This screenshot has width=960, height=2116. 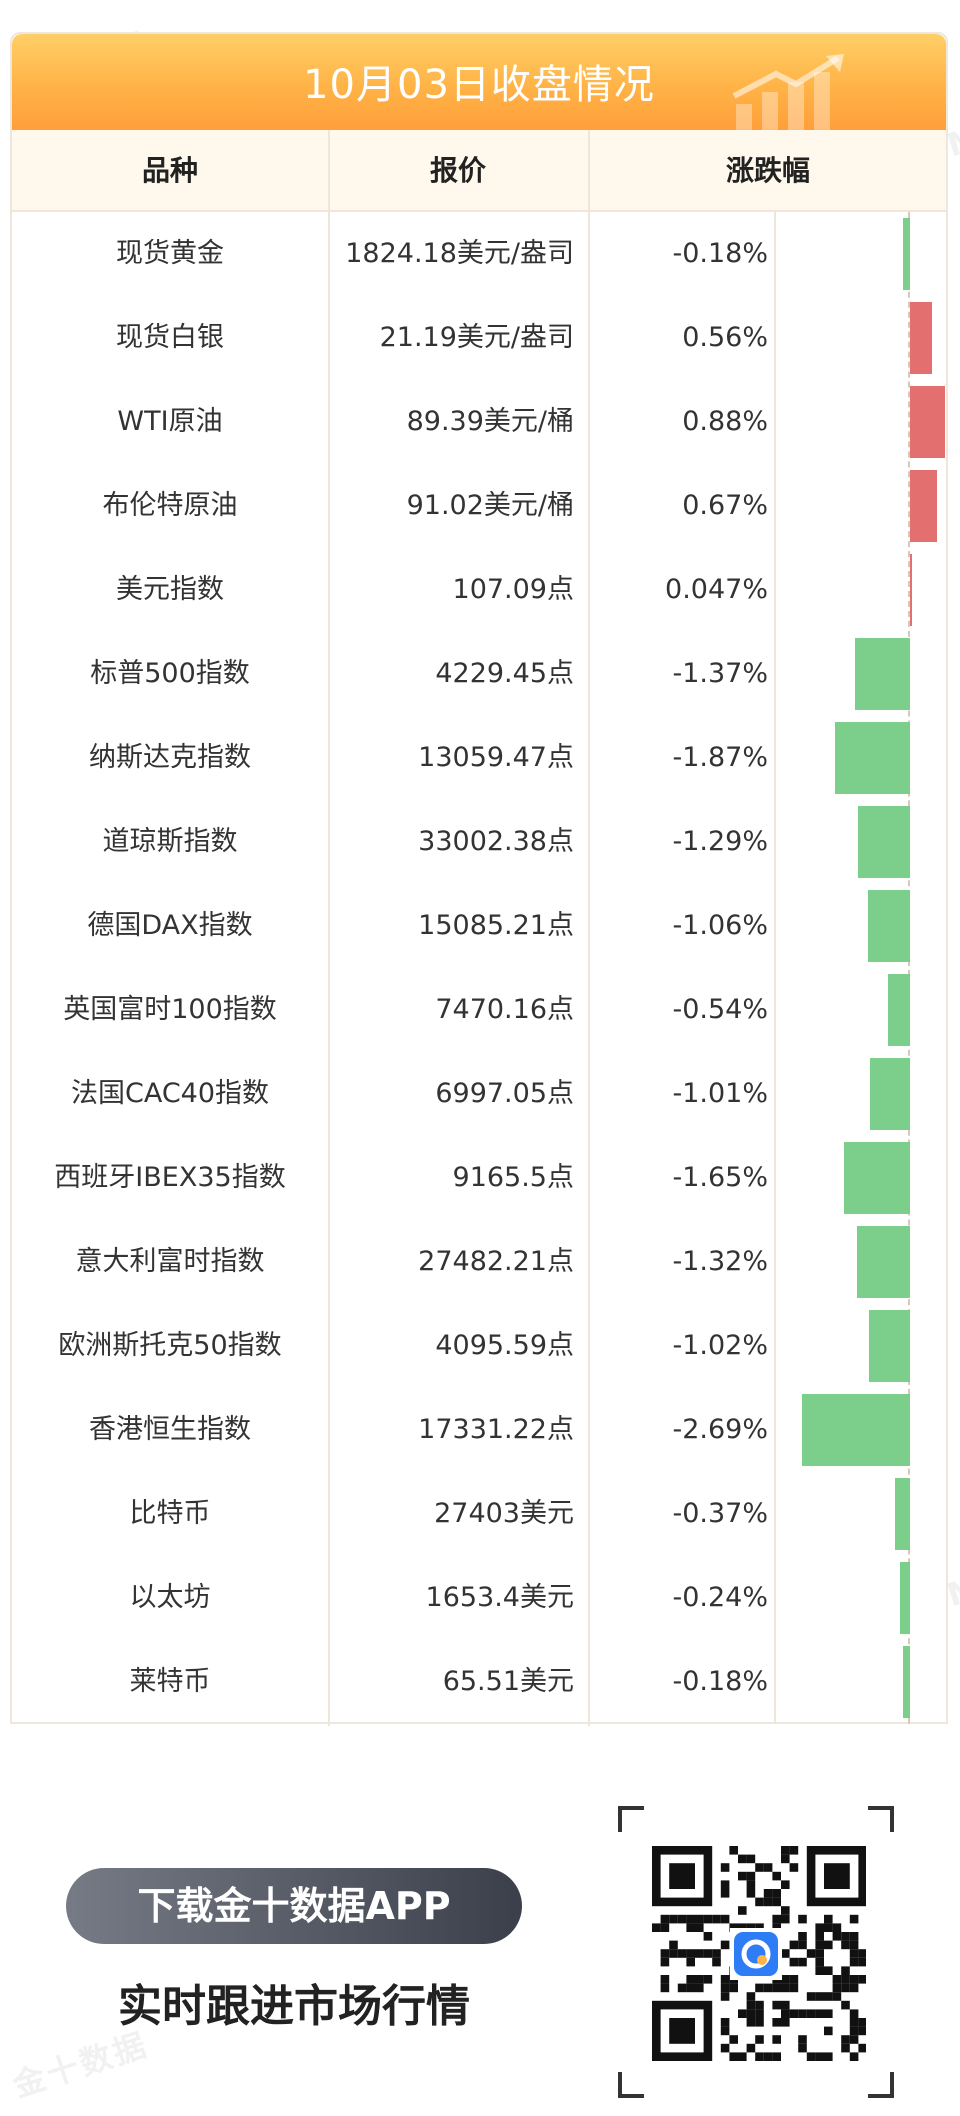 I want to click on table-row: 德国DAX指数 15085.21点 -1.06%, so click(x=479, y=926).